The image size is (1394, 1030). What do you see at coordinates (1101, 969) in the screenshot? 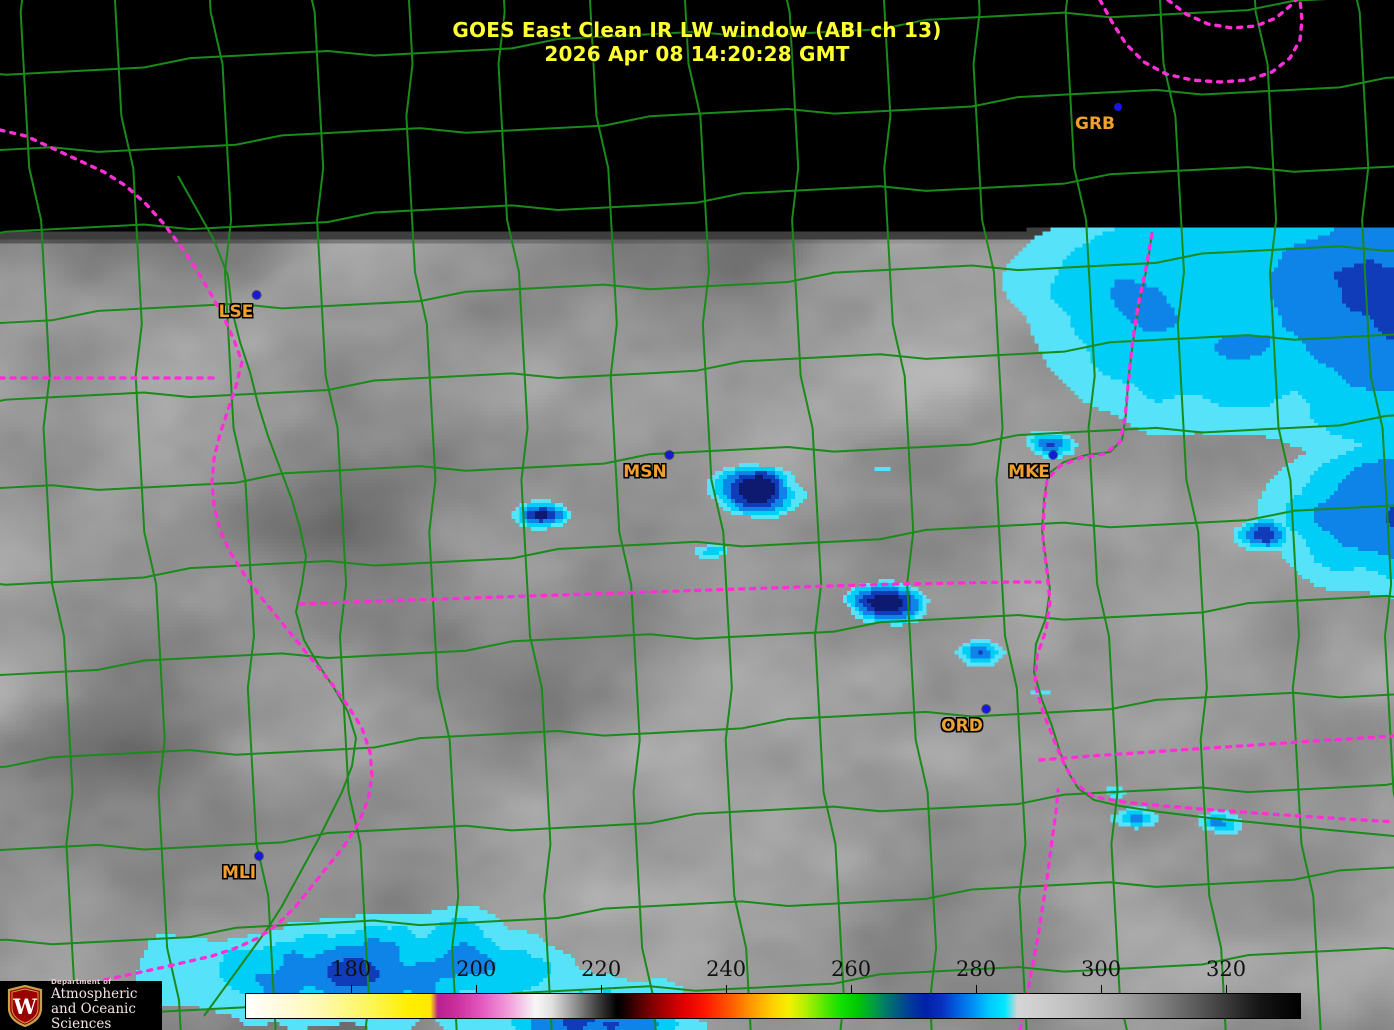
I see `colorbar-tick-label: 300` at bounding box center [1101, 969].